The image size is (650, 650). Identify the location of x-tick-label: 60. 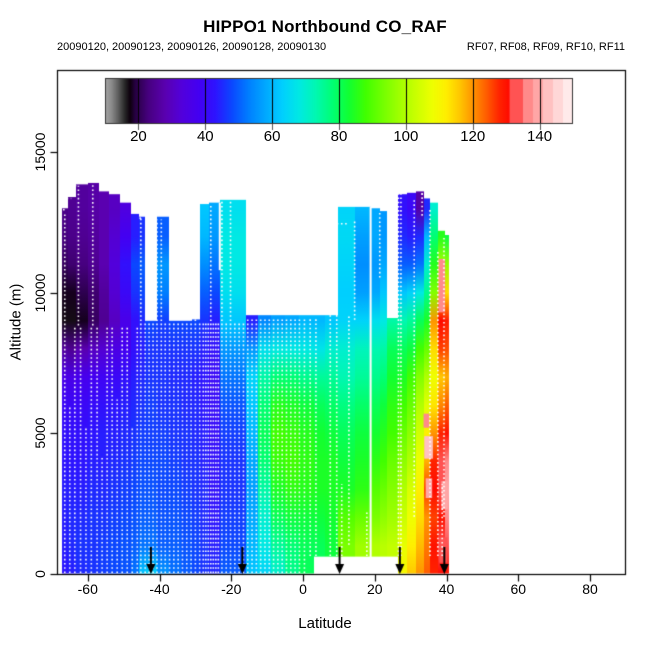
(518, 589).